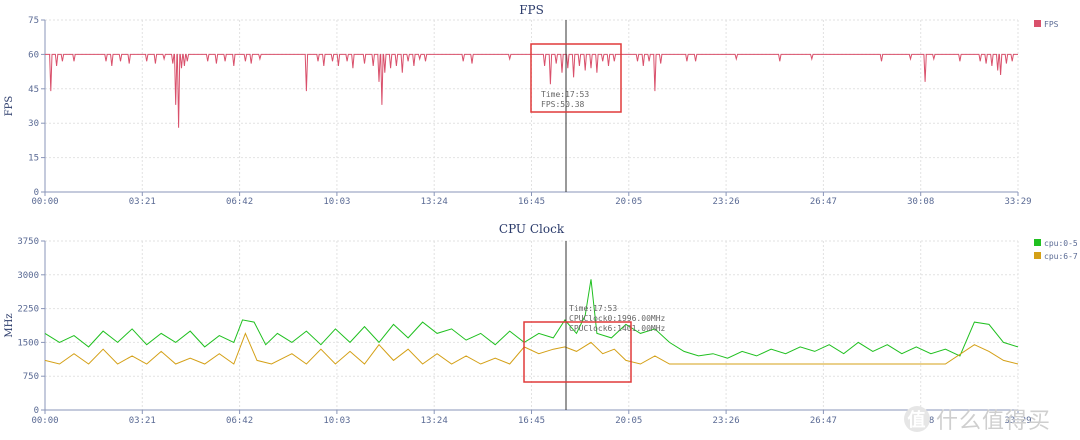 This screenshot has width=1080, height=440. I want to click on tooltip-line: CPUClock0:1996.00MHz, so click(617, 318).